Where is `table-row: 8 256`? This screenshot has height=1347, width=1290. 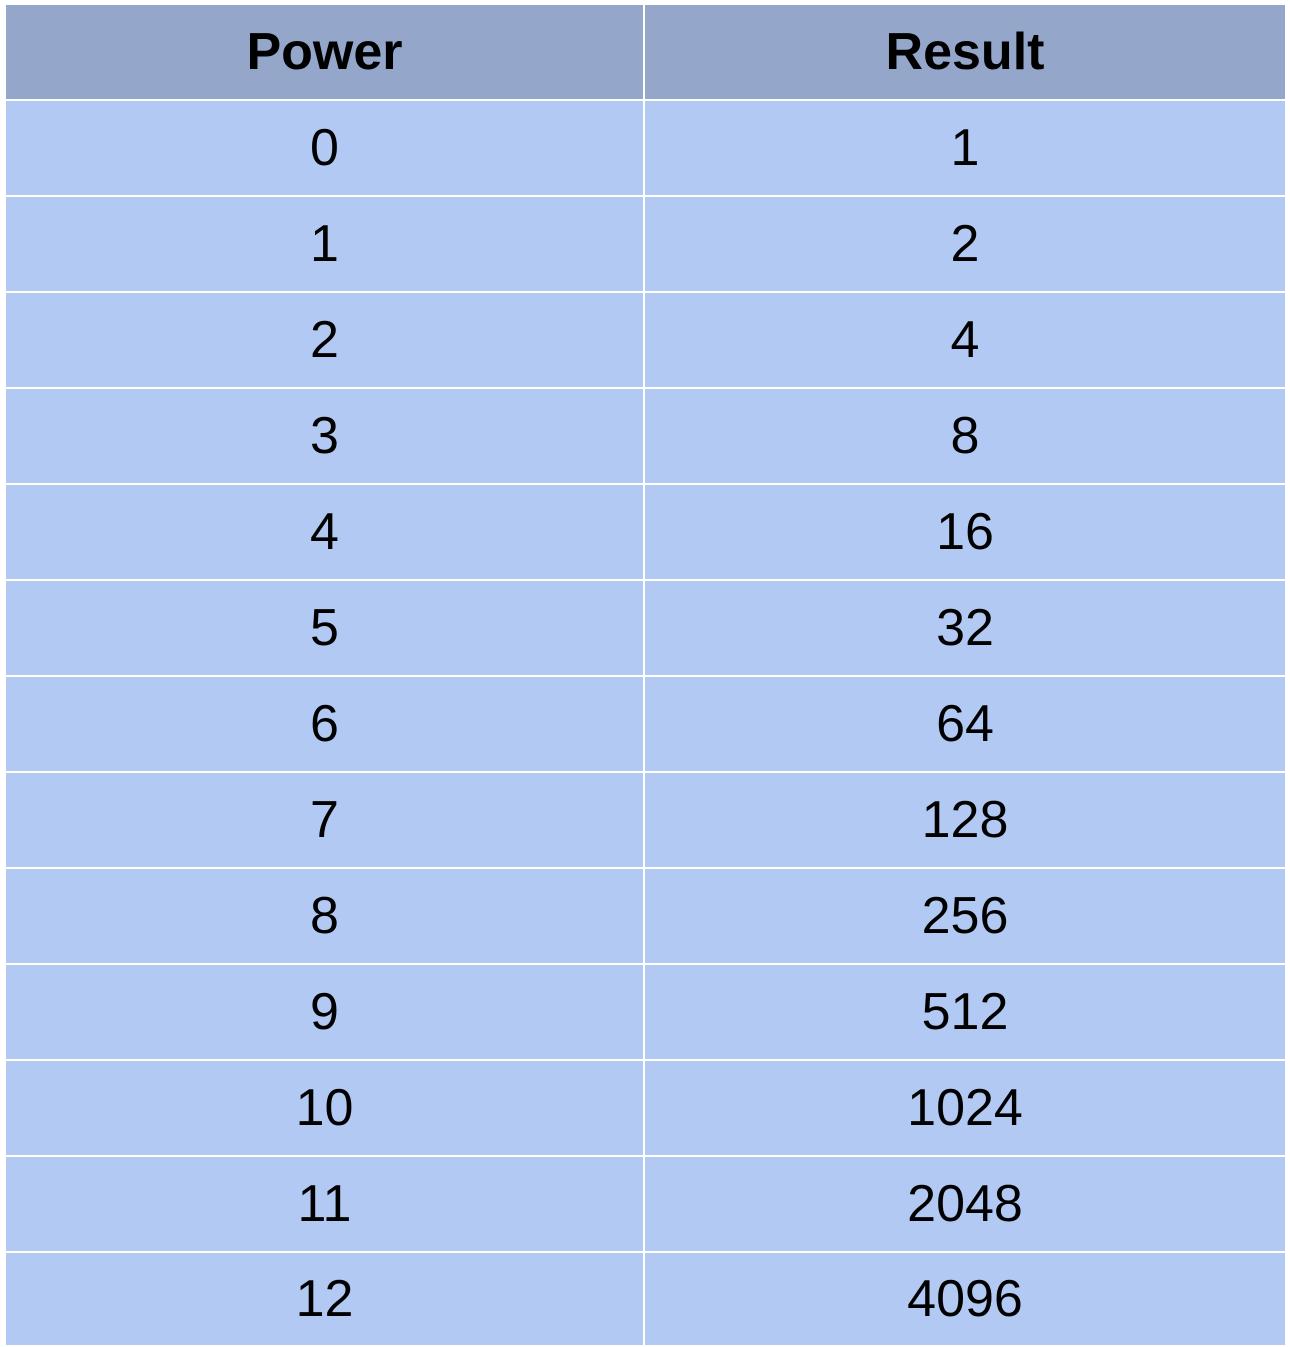 table-row: 8 256 is located at coordinates (645, 916).